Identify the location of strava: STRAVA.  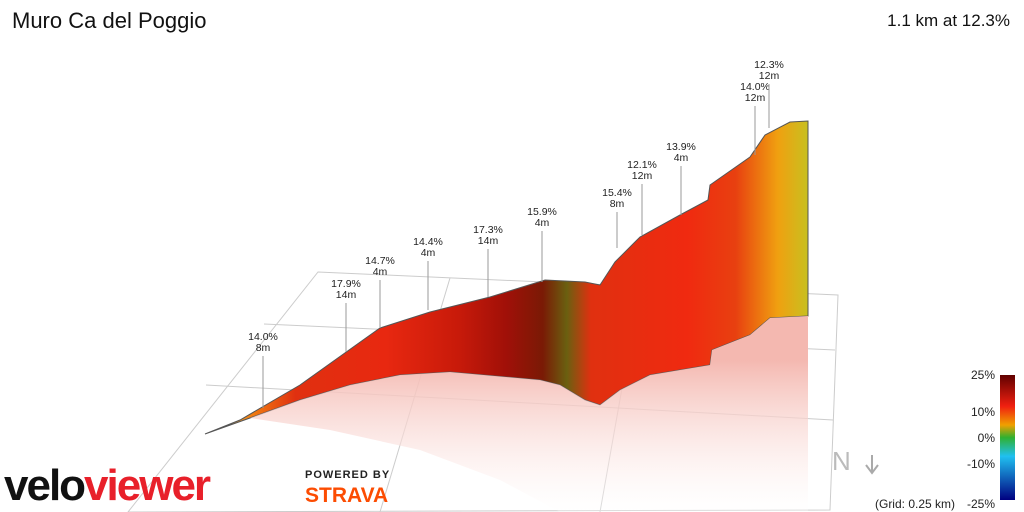
(346, 495).